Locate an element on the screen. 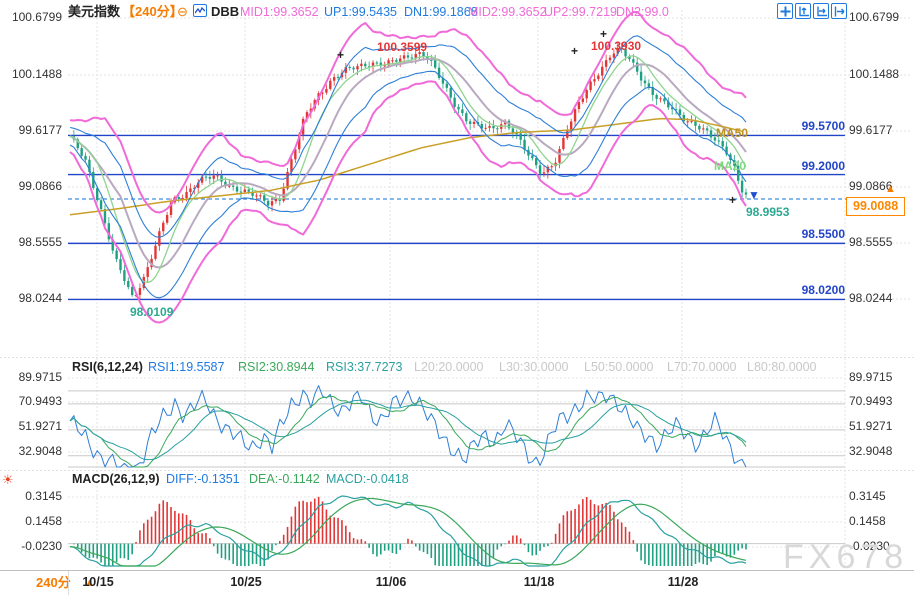 The image size is (914, 595). price-axis-right-5: 98.0244 is located at coordinates (871, 298).